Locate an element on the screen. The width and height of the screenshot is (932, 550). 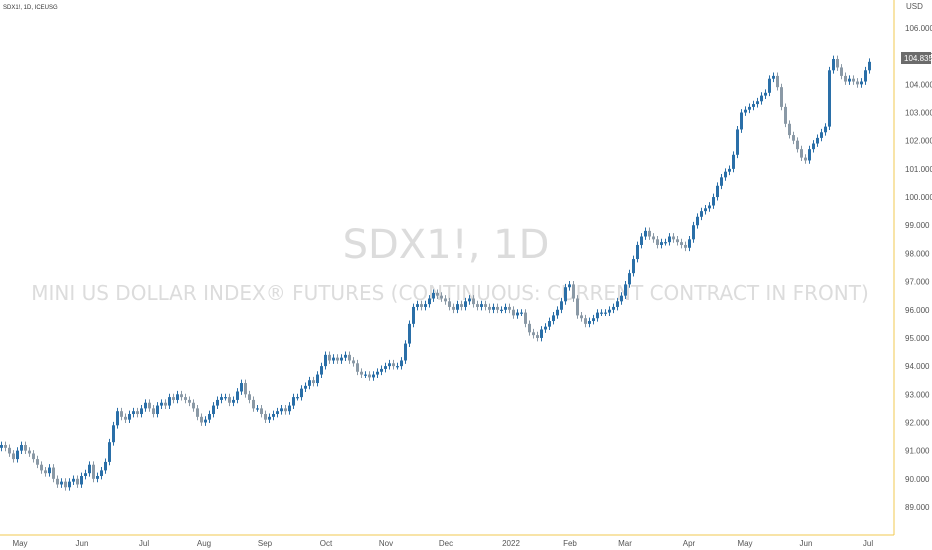
time-tick-label: Apr is located at coordinates (689, 543).